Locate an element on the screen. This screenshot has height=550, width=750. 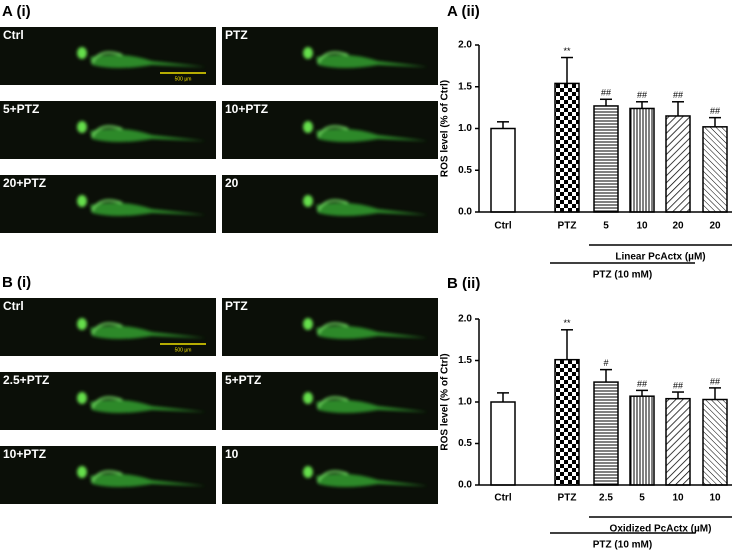
panel-label: B (ii) is located at coordinates (463, 283).